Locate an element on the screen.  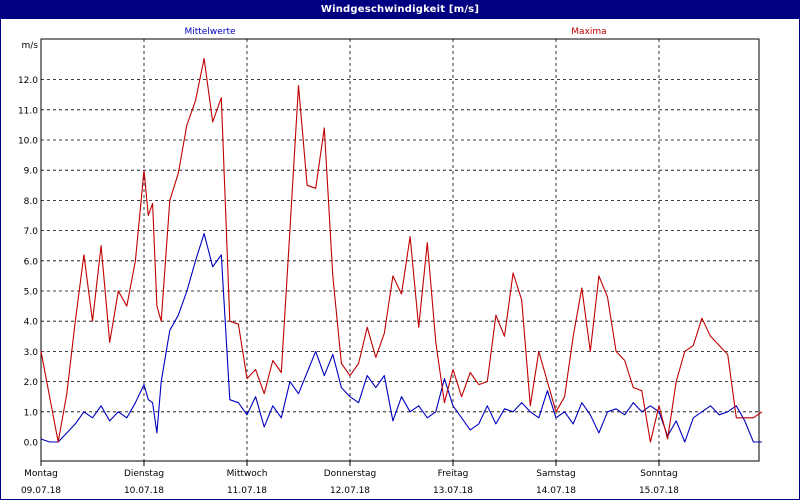
y-tick-label: 3.0 is located at coordinates (31, 353).